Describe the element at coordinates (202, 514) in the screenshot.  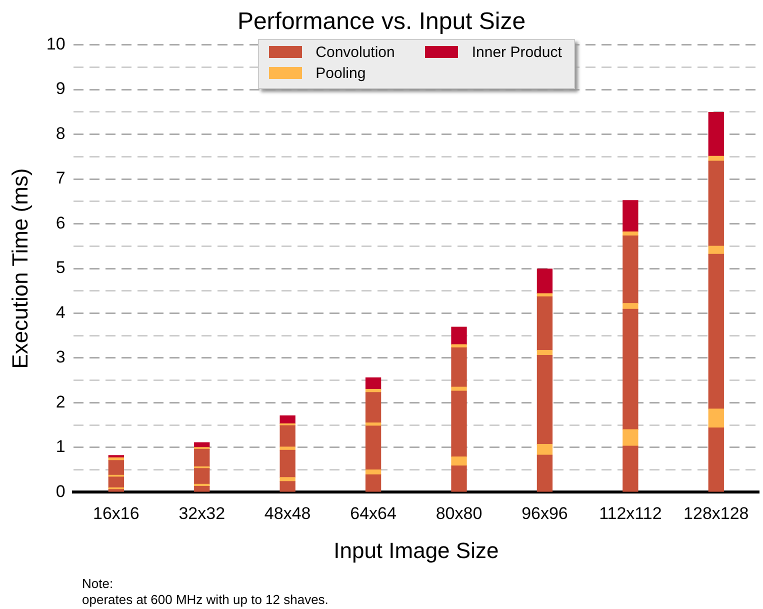
I see `x-tick-label: 32x32` at that location.